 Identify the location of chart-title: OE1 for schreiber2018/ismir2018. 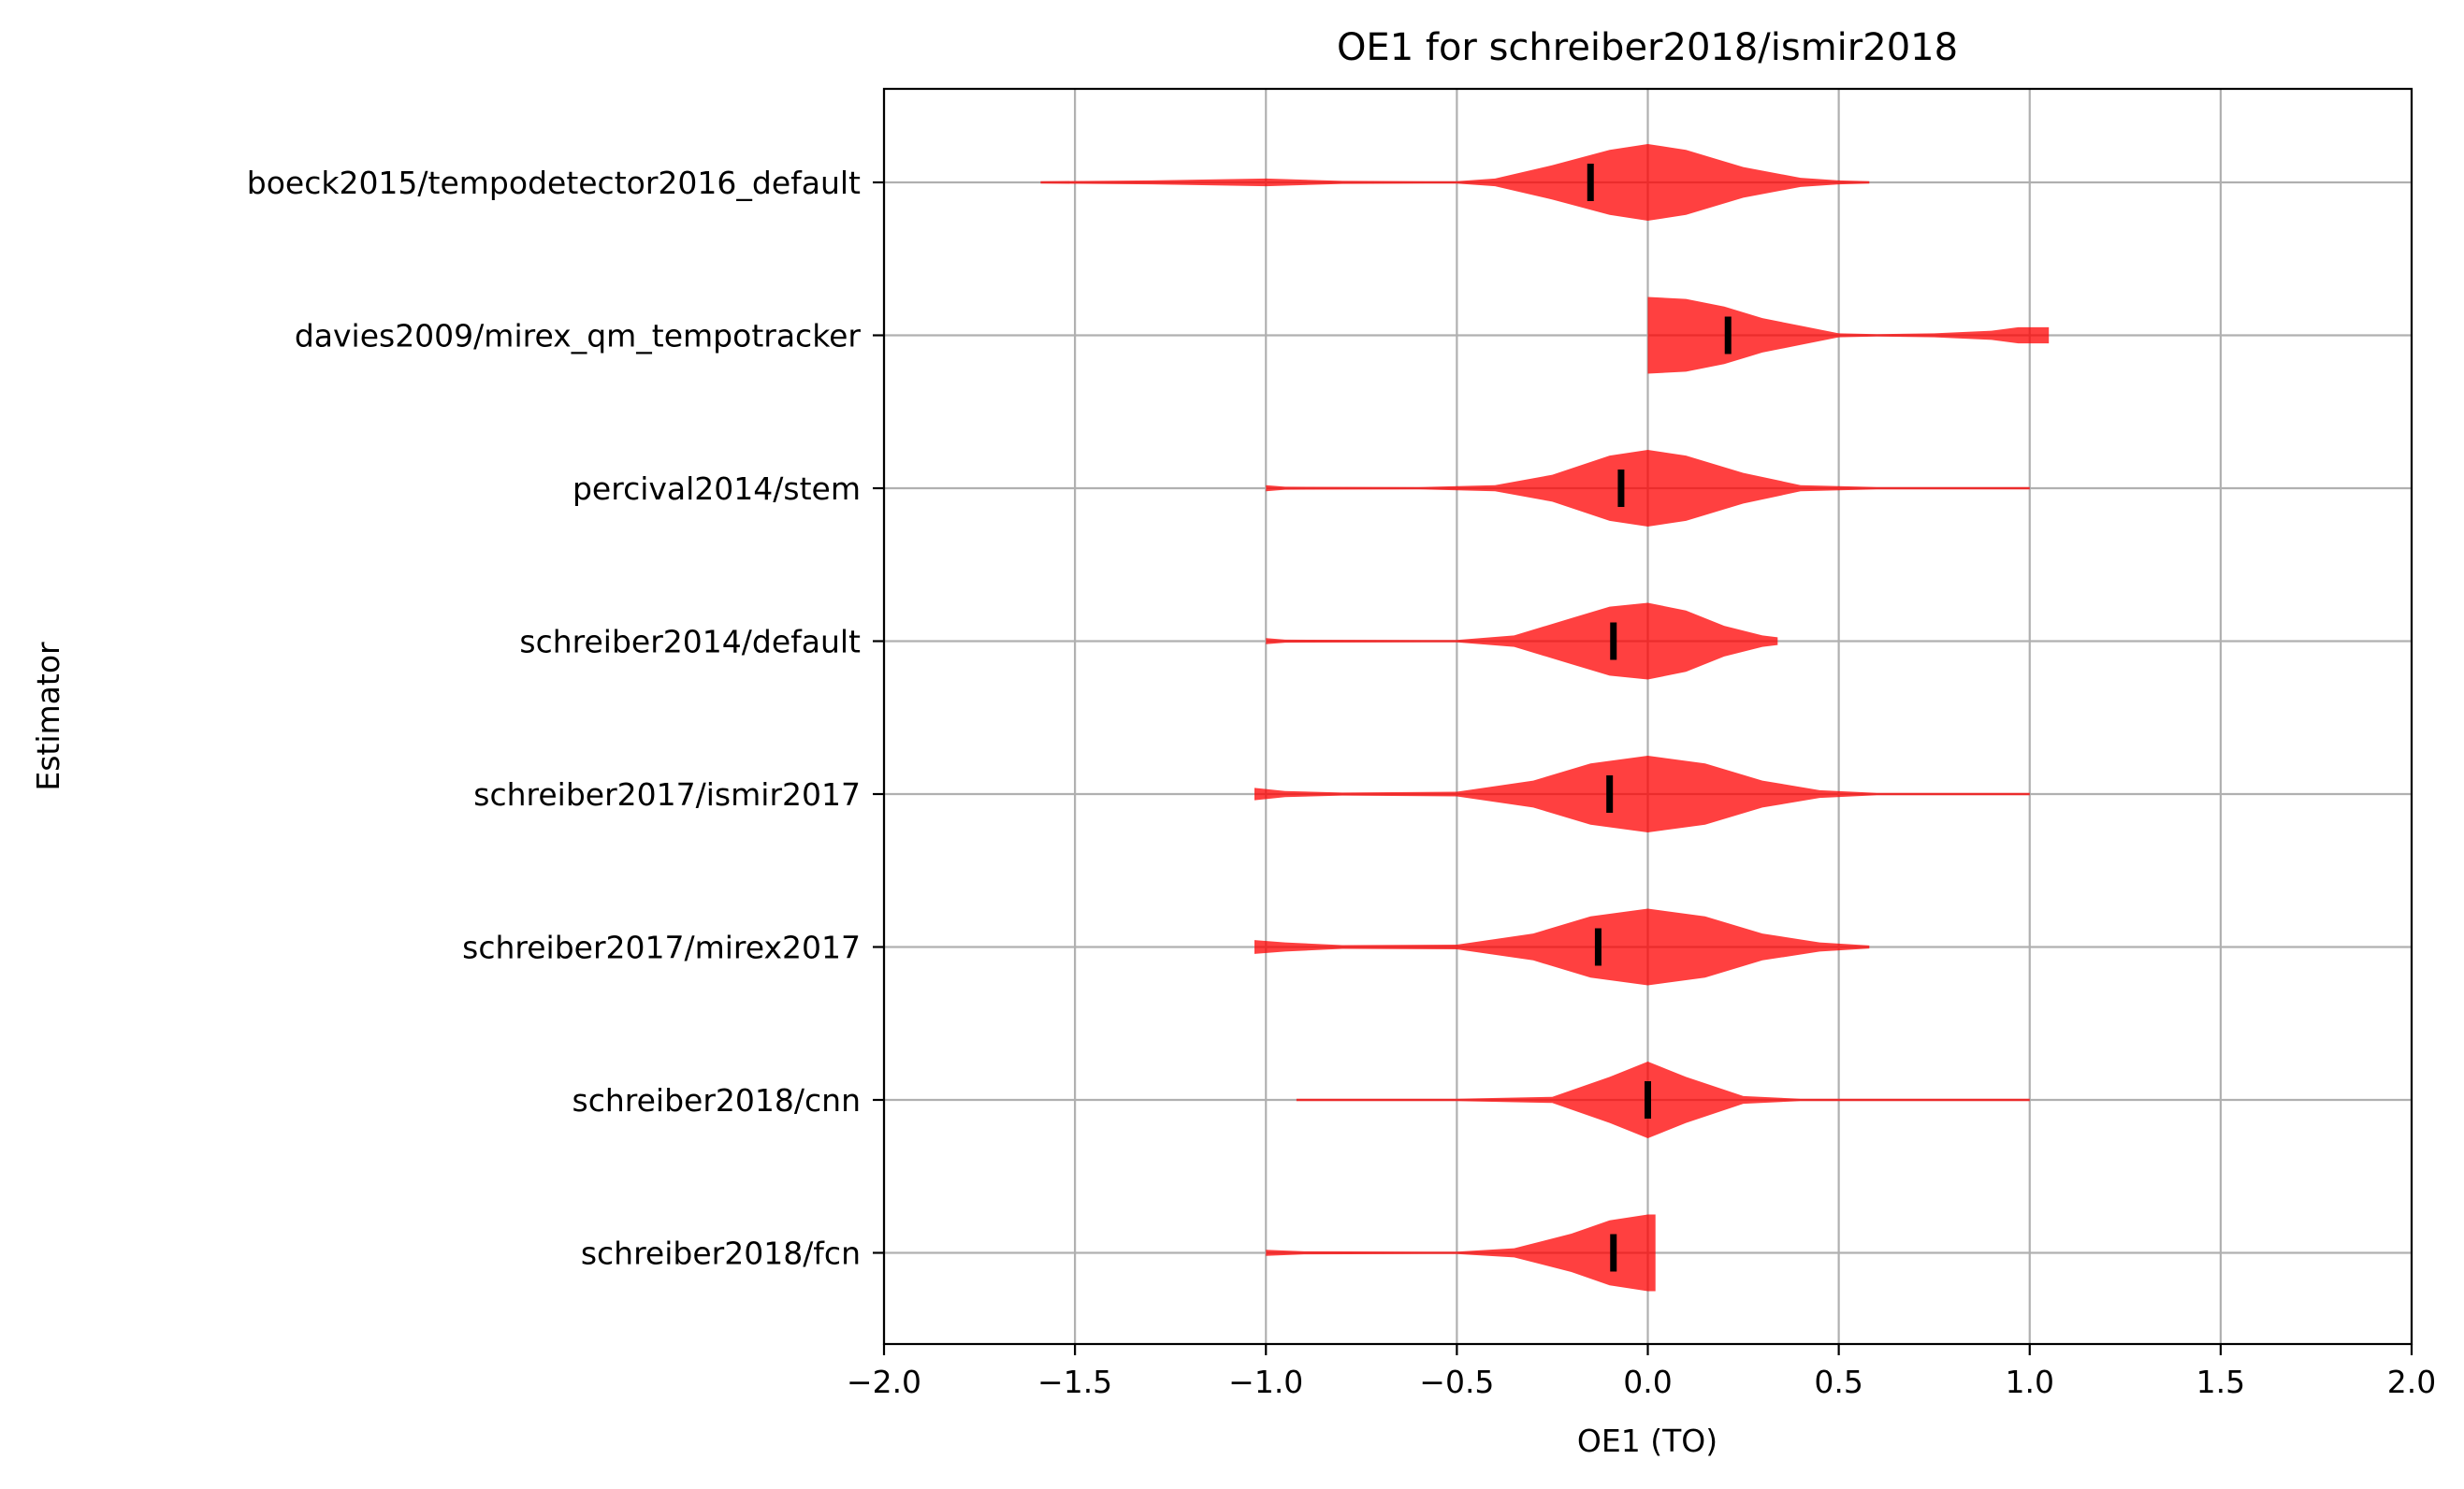
(1648, 47).